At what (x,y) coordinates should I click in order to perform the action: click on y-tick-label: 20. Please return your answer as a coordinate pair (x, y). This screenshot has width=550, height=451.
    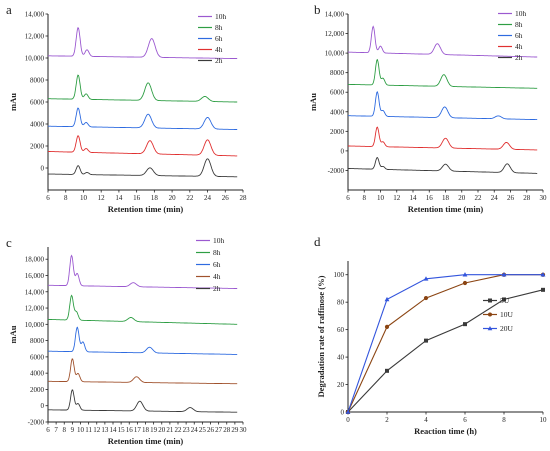
    Looking at the image, I should click on (341, 385).